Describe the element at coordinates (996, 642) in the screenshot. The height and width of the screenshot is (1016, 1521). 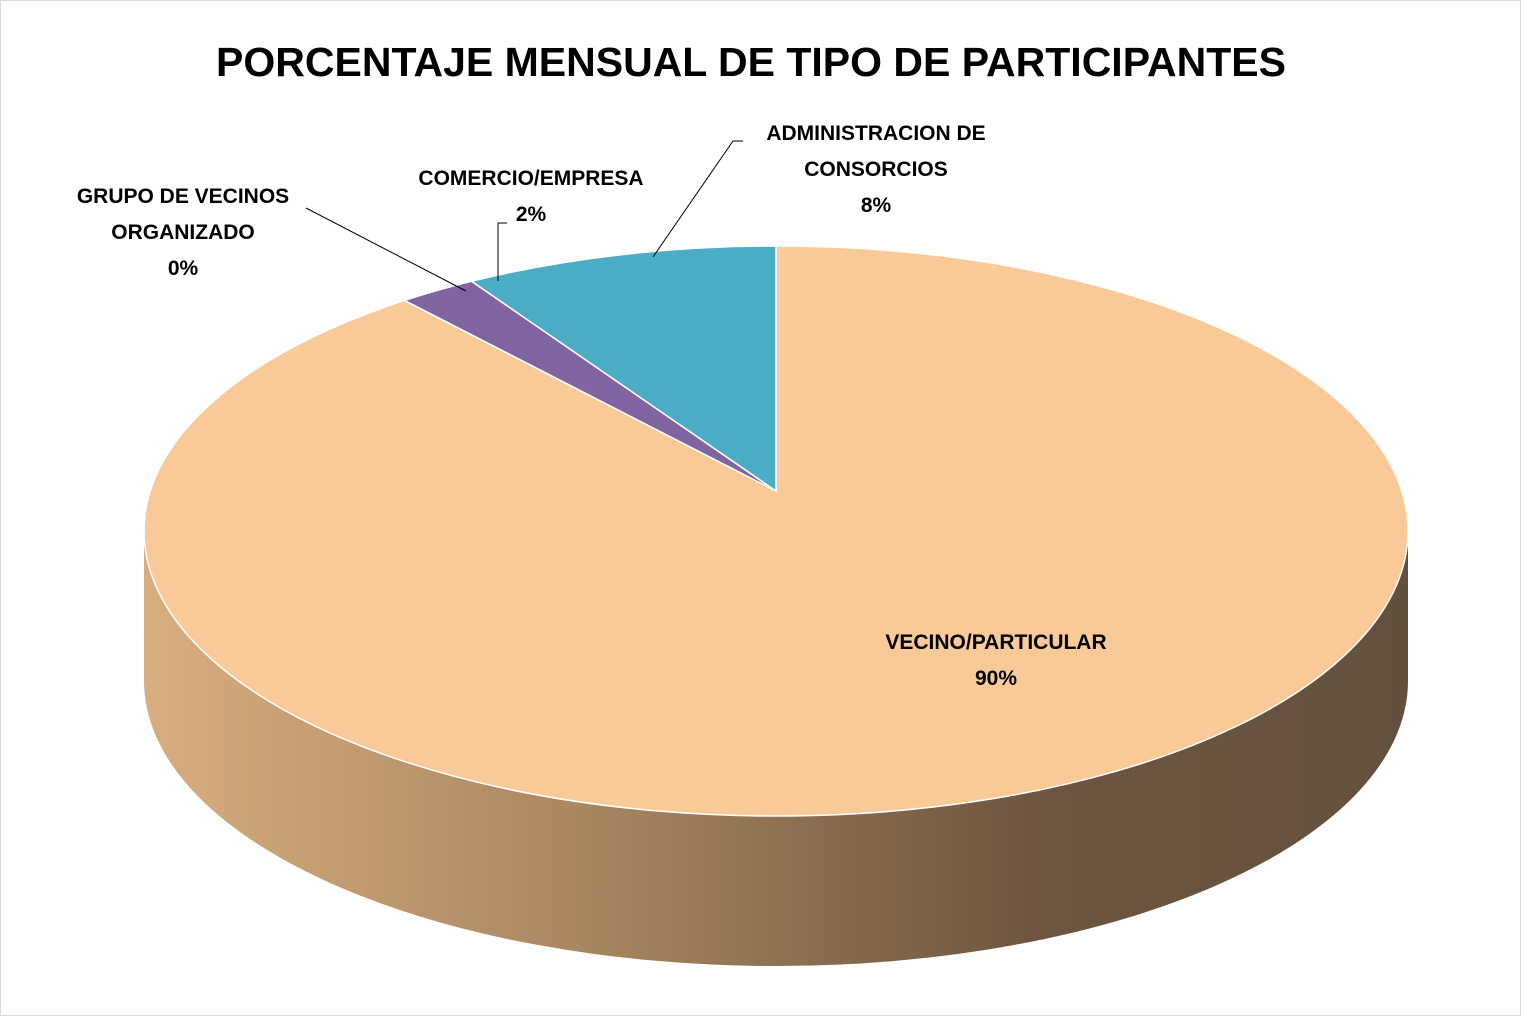
I see `data-label-name: VECINO/PARTICULAR` at that location.